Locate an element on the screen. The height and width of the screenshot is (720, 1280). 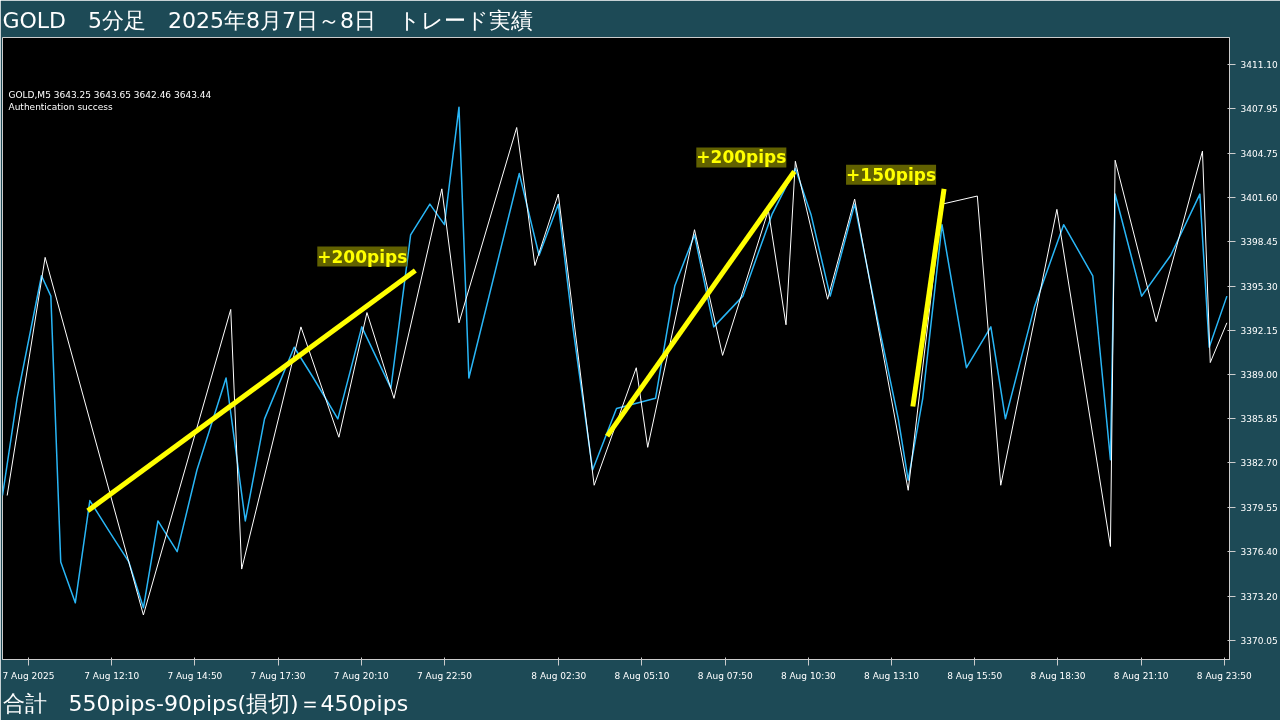
y-tick-label: 3379.55 is located at coordinates (1259, 507).